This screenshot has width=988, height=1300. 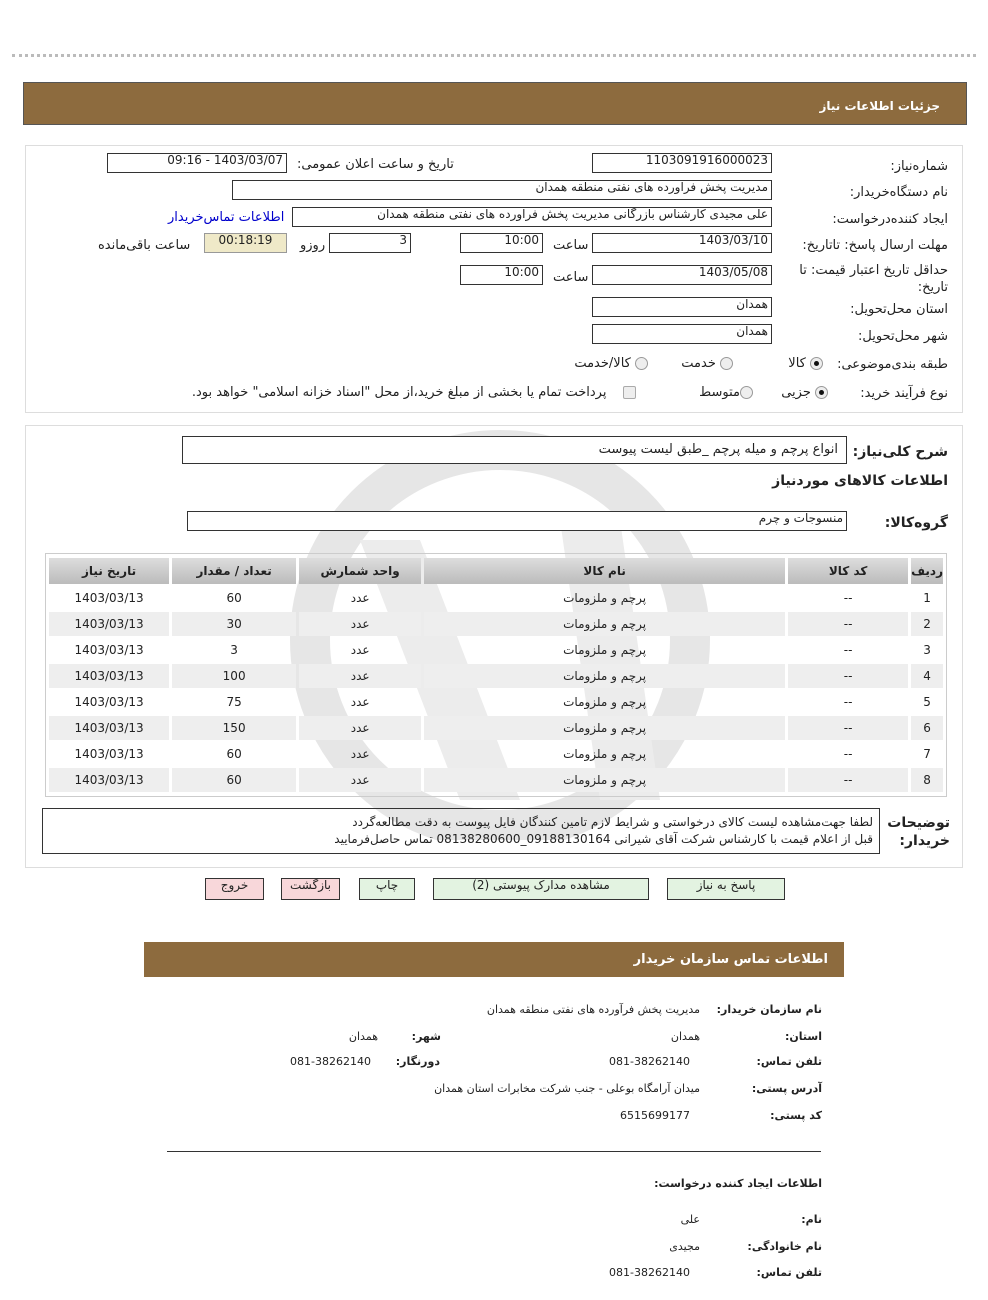 What do you see at coordinates (496, 598) in the screenshot?
I see `table-row: 1 -- پرچم و ملزومات عدد 60 1403/03/13` at bounding box center [496, 598].